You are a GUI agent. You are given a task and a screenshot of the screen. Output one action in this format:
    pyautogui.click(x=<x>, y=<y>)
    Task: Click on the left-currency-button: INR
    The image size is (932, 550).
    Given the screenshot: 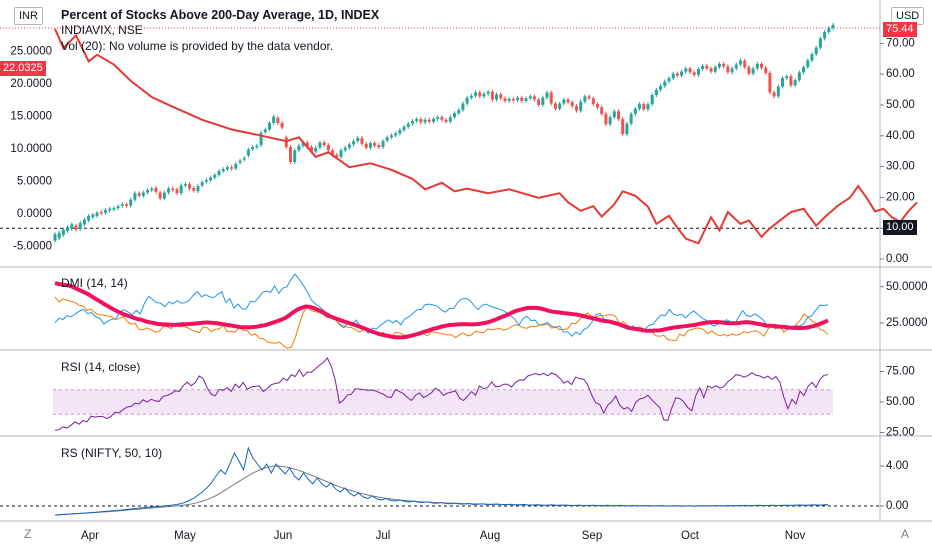 What is the action you would take?
    pyautogui.click(x=28, y=16)
    